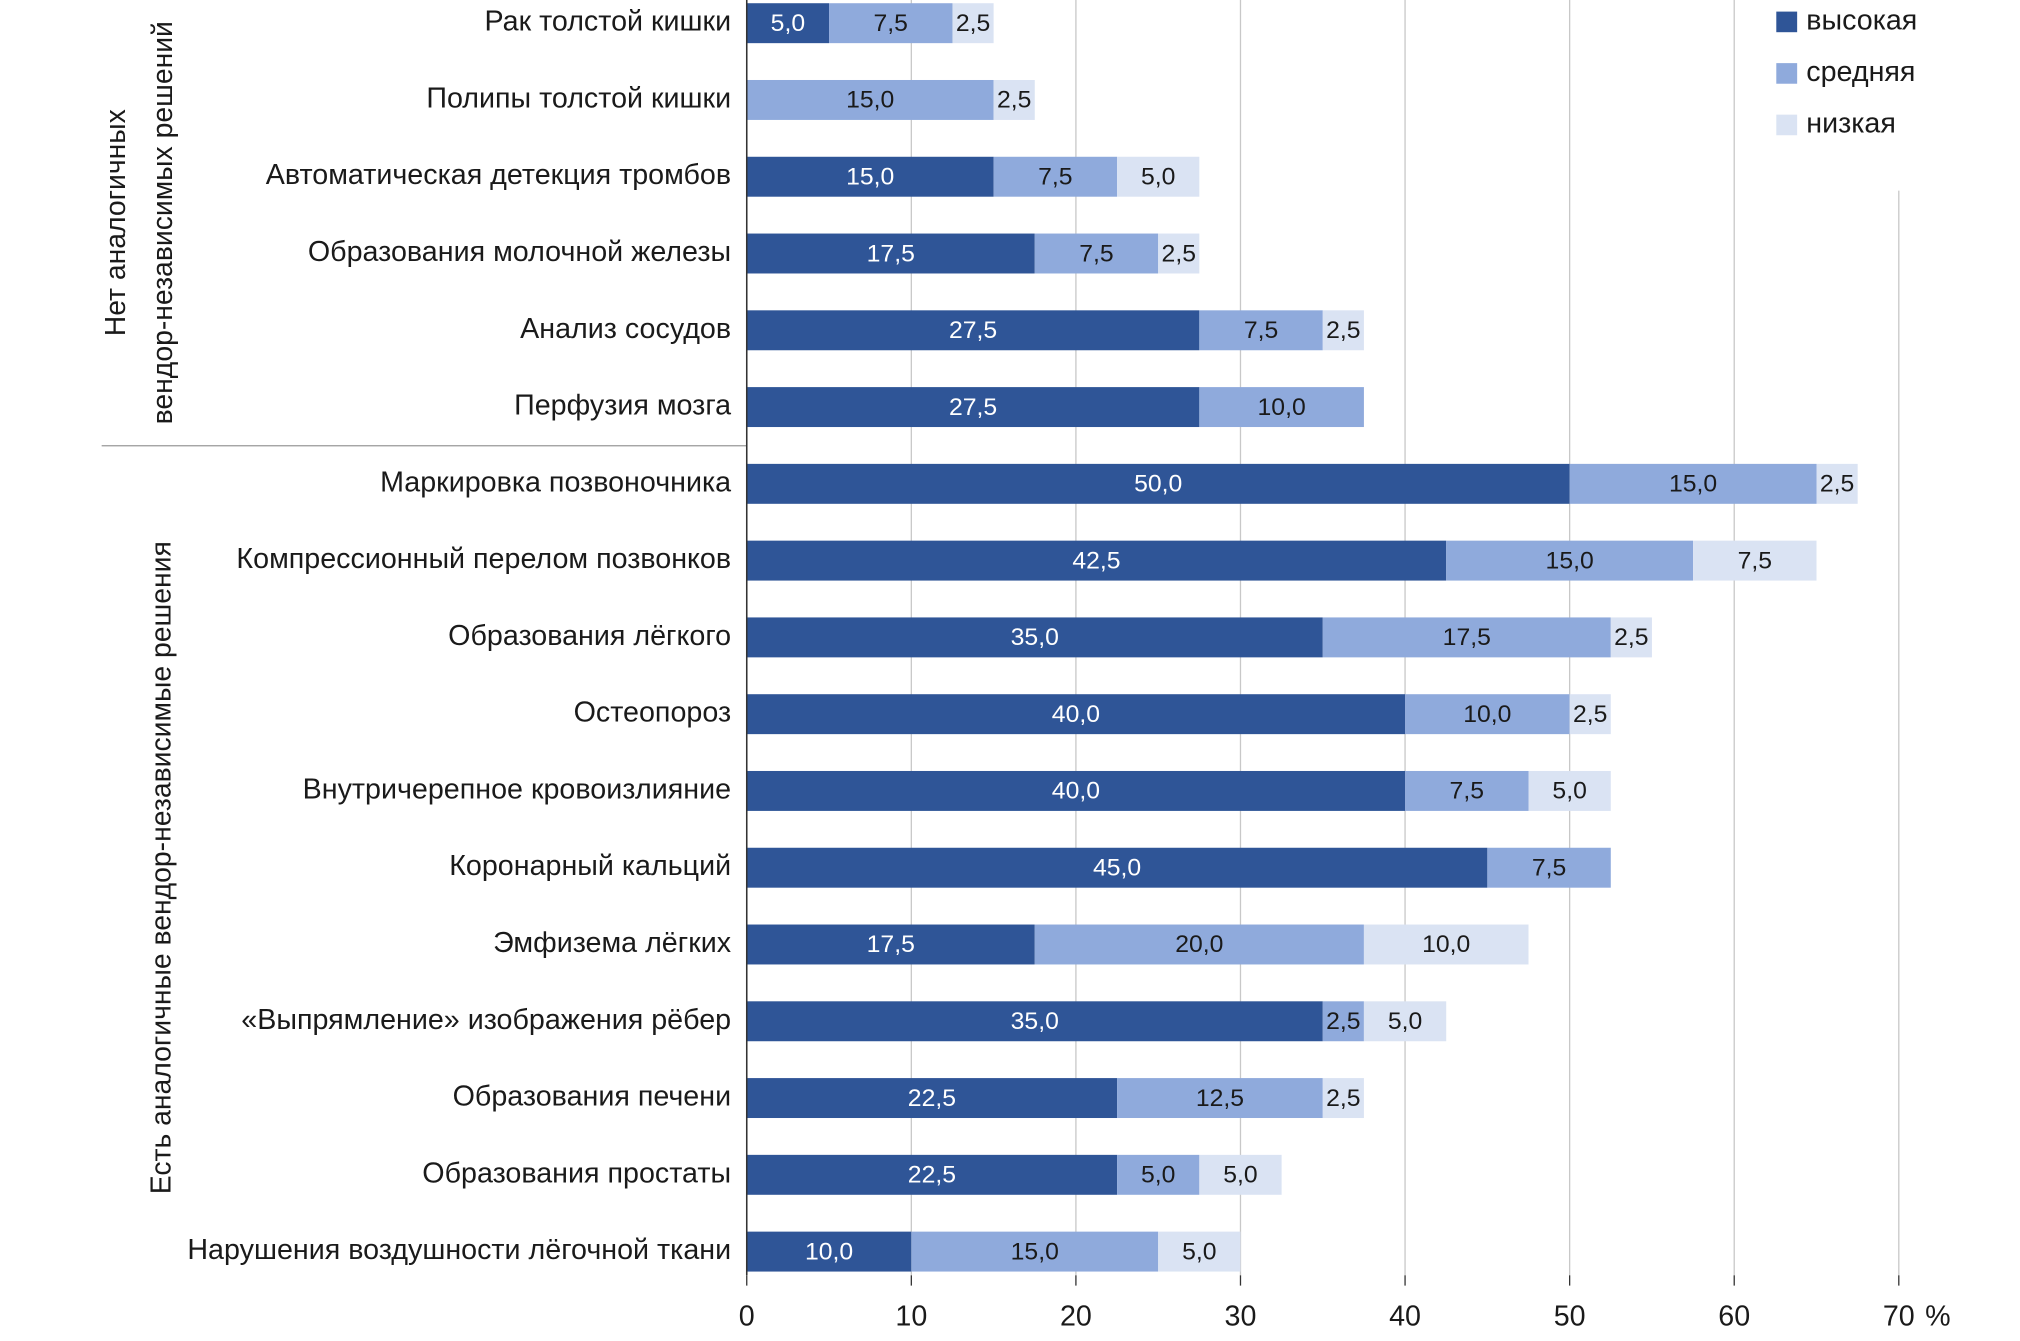 Image resolution: width=2020 pixels, height=1341 pixels. I want to click on x-tick-label: 60, so click(1734, 1316).